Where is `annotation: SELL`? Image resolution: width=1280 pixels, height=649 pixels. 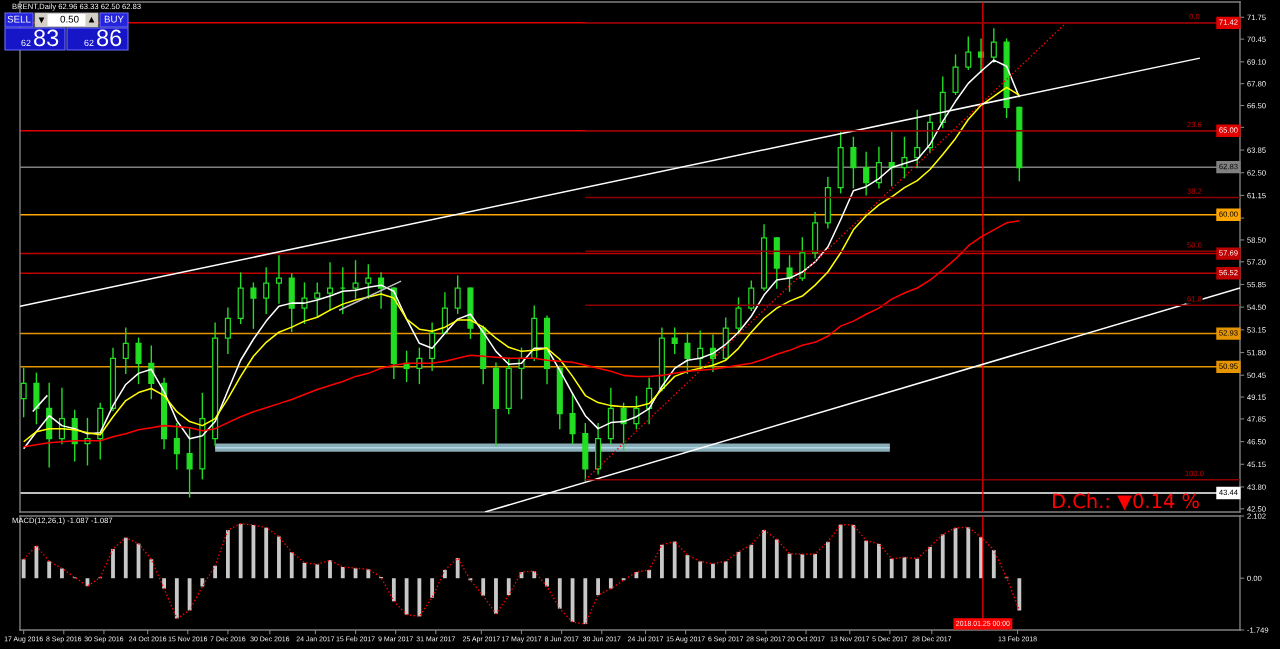 annotation: SELL is located at coordinates (19, 19).